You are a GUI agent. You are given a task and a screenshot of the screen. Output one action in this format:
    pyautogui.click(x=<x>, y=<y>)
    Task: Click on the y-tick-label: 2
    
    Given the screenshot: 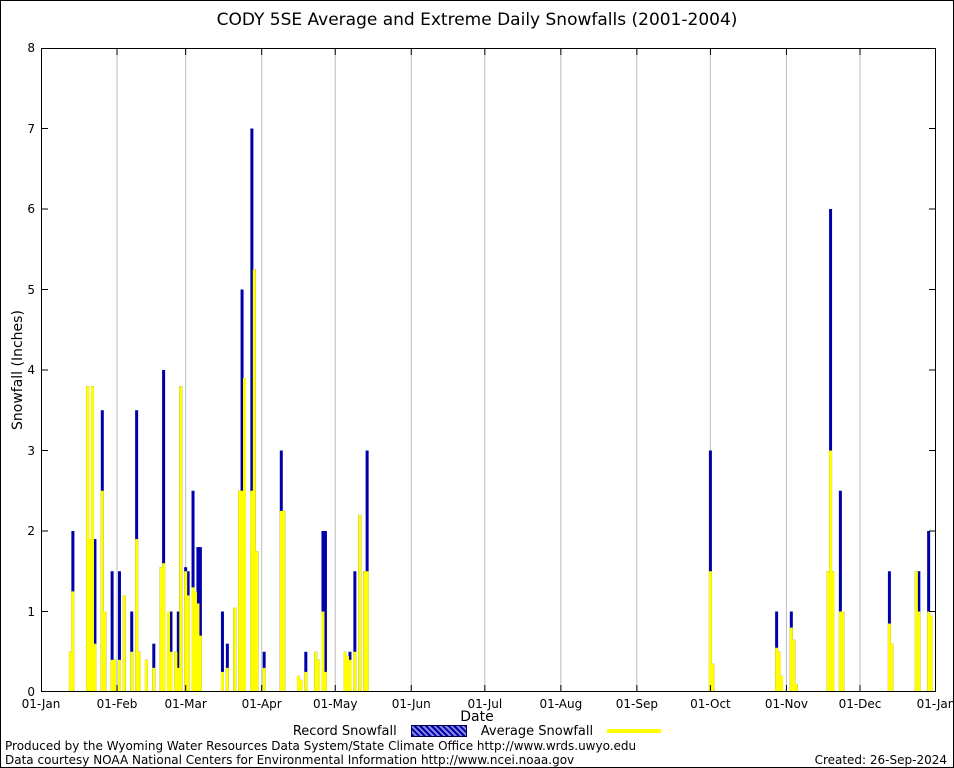 What is the action you would take?
    pyautogui.click(x=31, y=531)
    